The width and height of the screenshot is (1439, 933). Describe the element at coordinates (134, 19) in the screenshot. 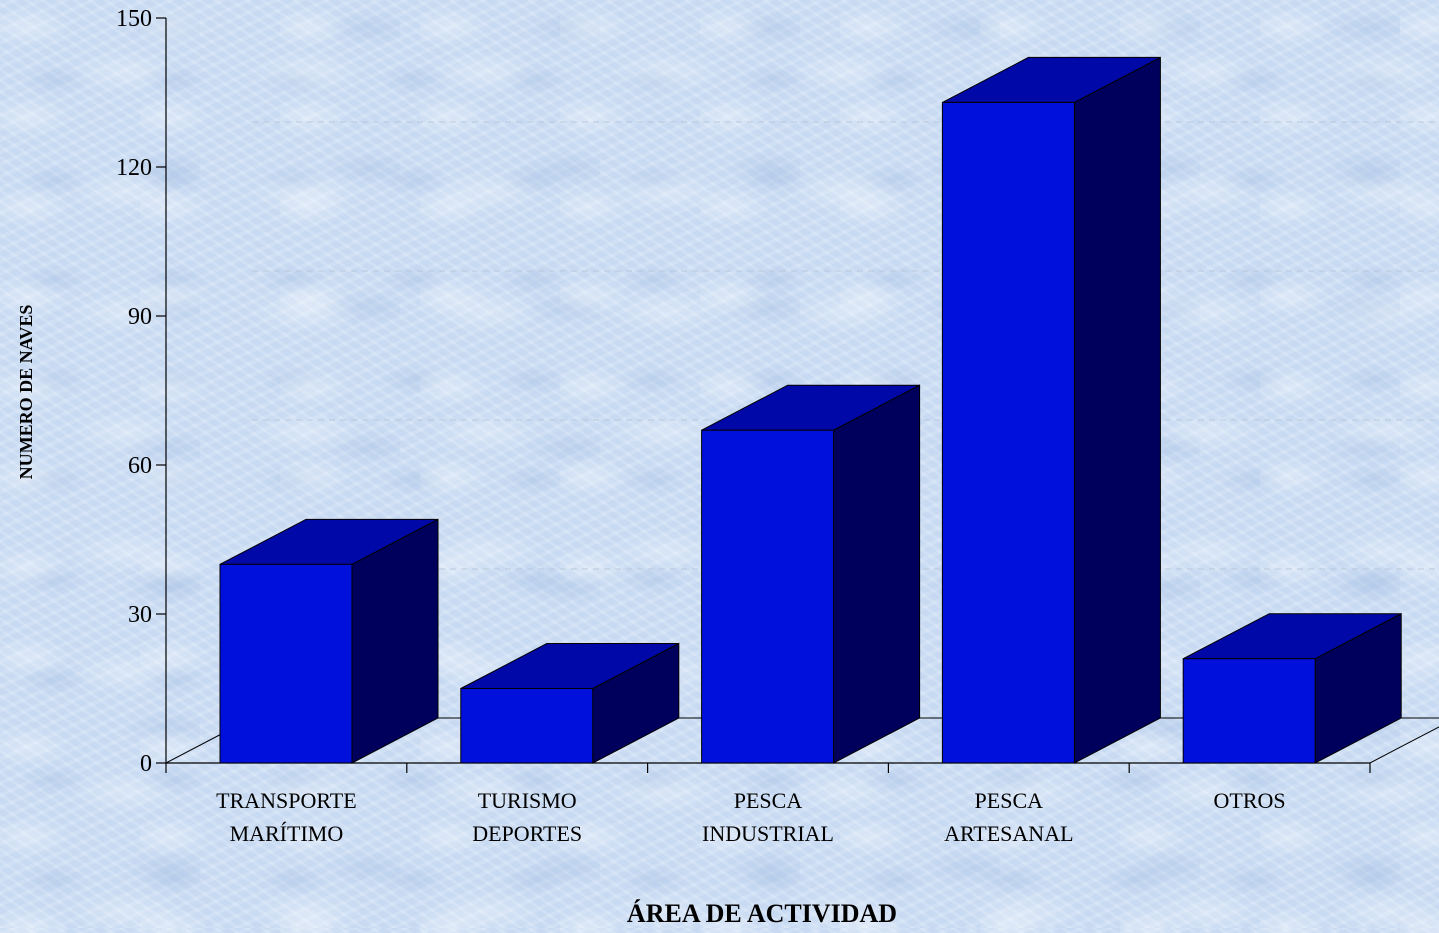

I see `y-tick-label: 150` at that location.